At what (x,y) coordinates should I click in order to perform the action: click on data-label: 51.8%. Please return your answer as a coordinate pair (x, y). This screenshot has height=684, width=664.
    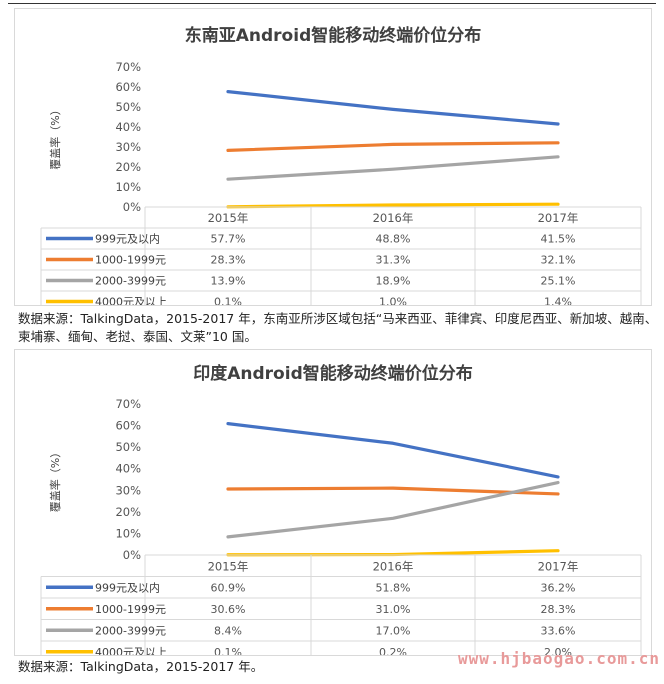
    Looking at the image, I should click on (393, 587).